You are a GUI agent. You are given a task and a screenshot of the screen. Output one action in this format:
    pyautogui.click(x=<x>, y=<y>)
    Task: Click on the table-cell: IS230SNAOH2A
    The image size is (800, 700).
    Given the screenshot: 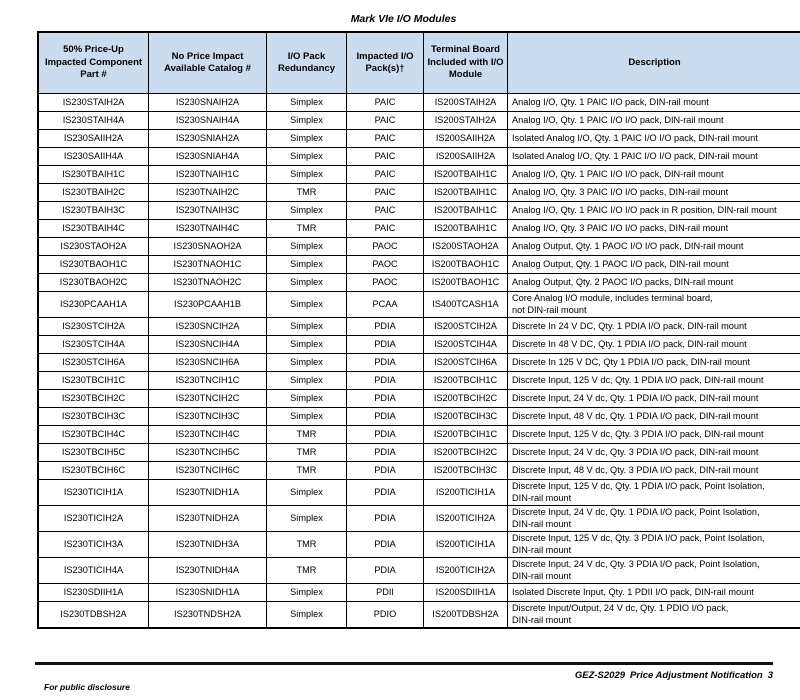 What is the action you would take?
    pyautogui.click(x=207, y=246)
    